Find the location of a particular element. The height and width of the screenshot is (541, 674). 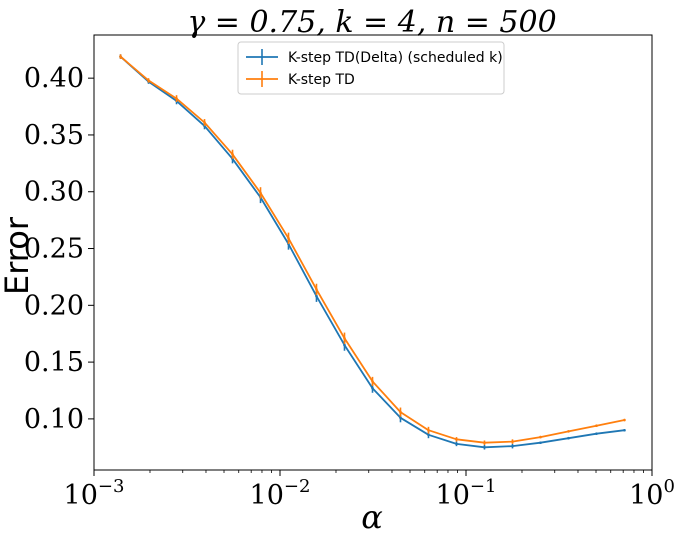

legend-box is located at coordinates (371, 68).